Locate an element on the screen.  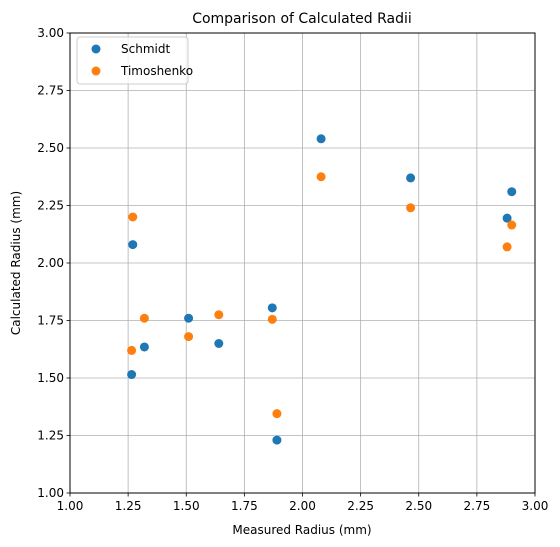
x-tick-label: 2.00 is located at coordinates (302, 506).